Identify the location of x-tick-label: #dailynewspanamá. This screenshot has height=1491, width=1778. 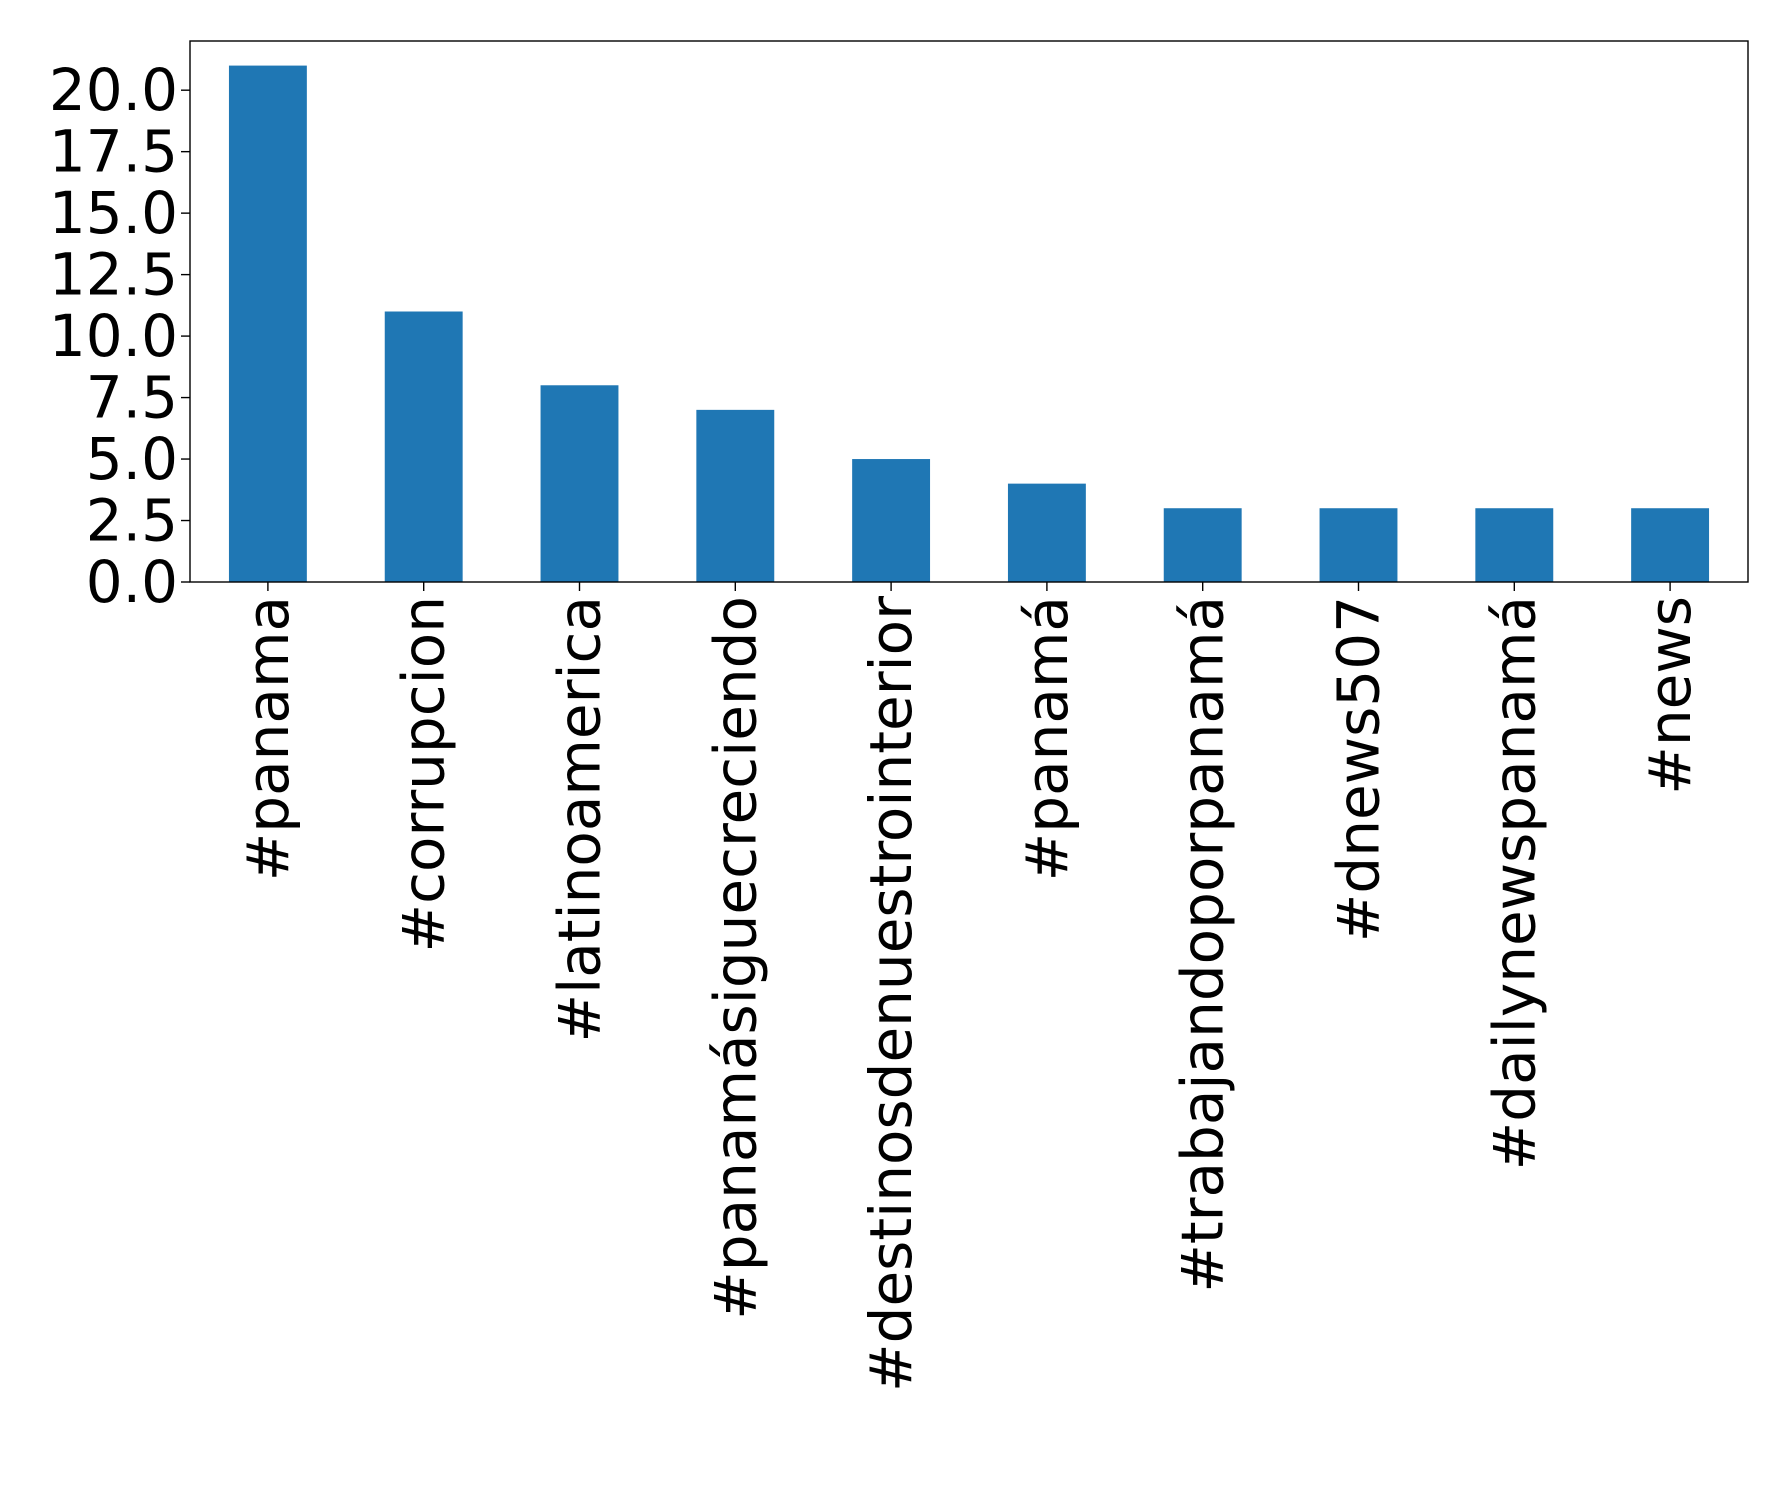
(1514, 883).